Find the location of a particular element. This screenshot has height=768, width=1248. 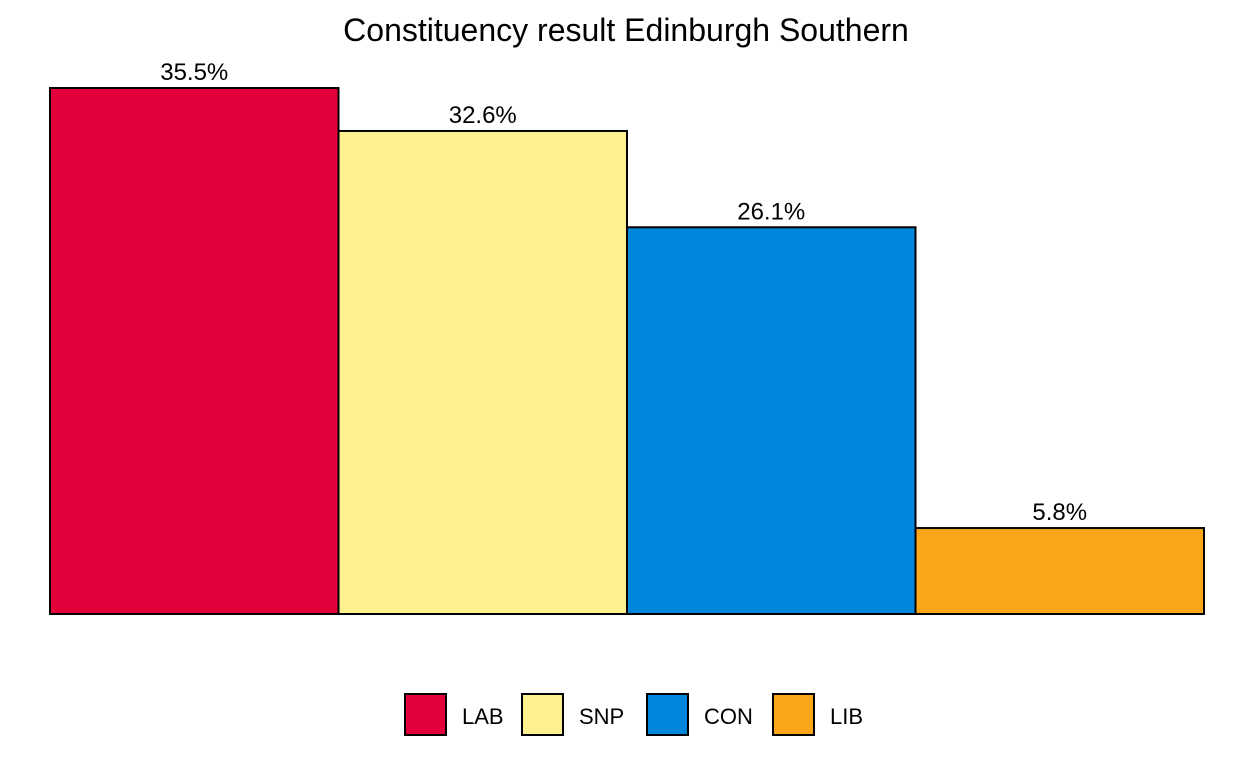

legend-label-con: CON is located at coordinates (728, 716).